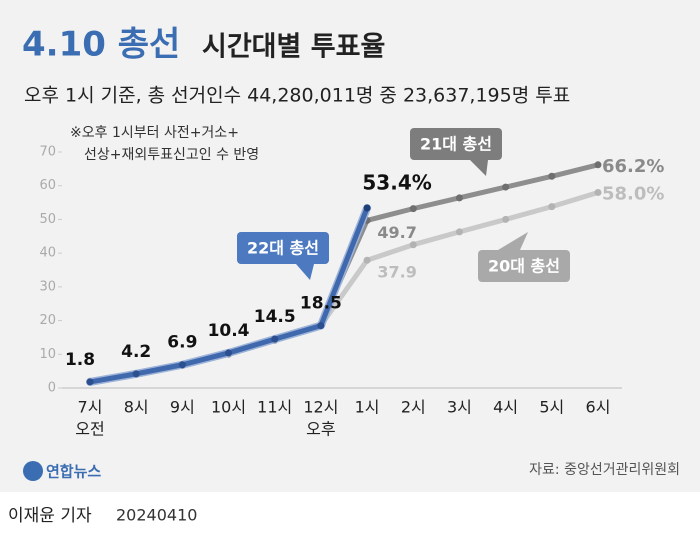 The height and width of the screenshot is (536, 700). I want to click on x-tick-label: 8시, so click(136, 407).